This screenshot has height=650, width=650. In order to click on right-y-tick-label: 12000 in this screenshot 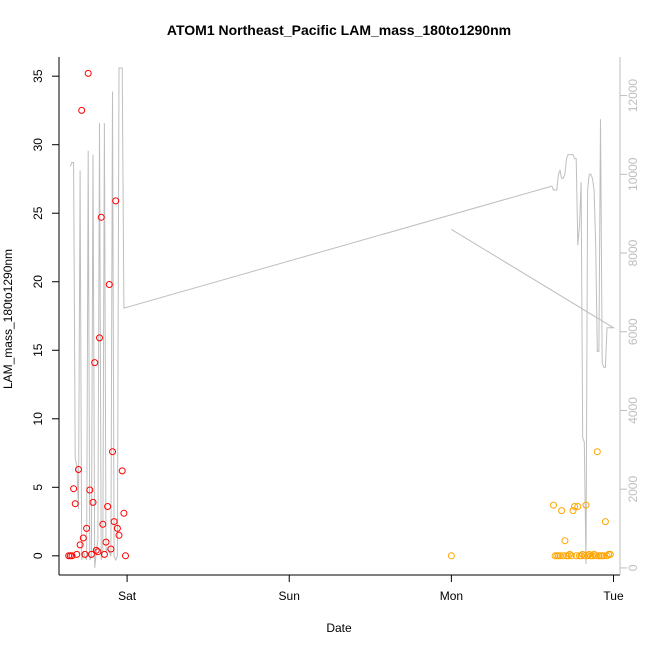, I will do `click(633, 96)`.